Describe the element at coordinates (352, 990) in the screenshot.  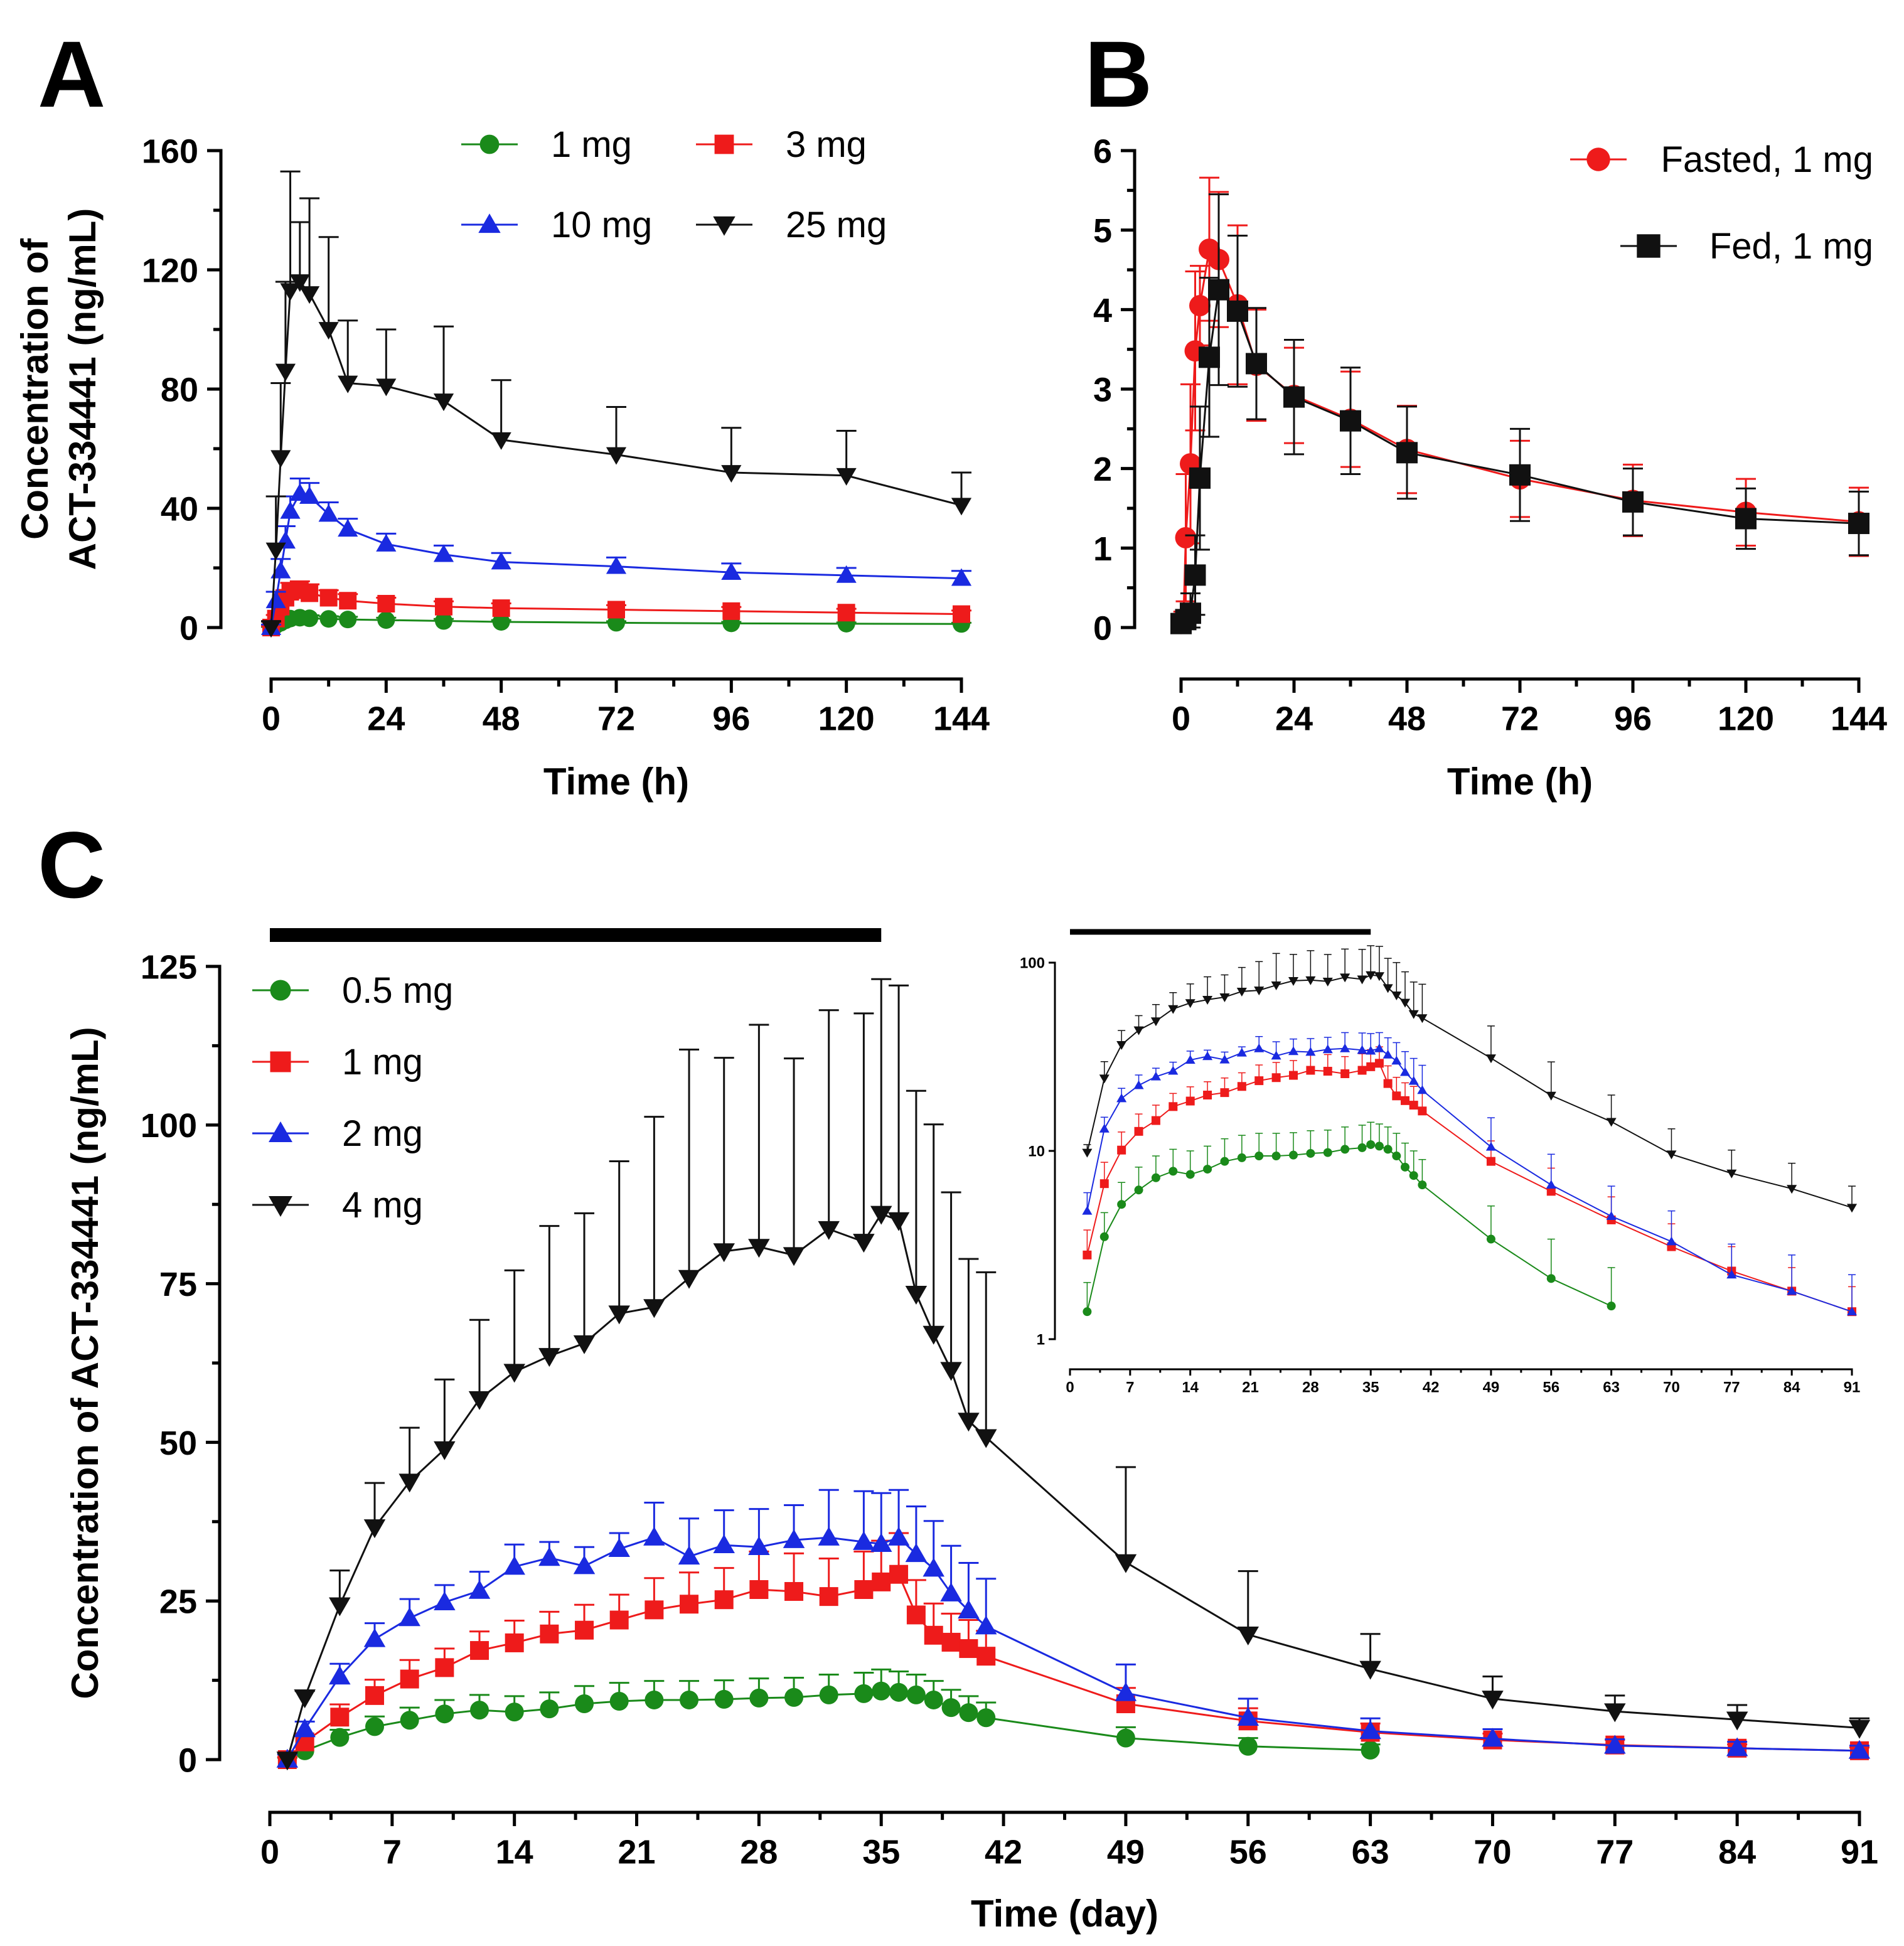
I see `legend-entry: 0.5 mg` at that location.